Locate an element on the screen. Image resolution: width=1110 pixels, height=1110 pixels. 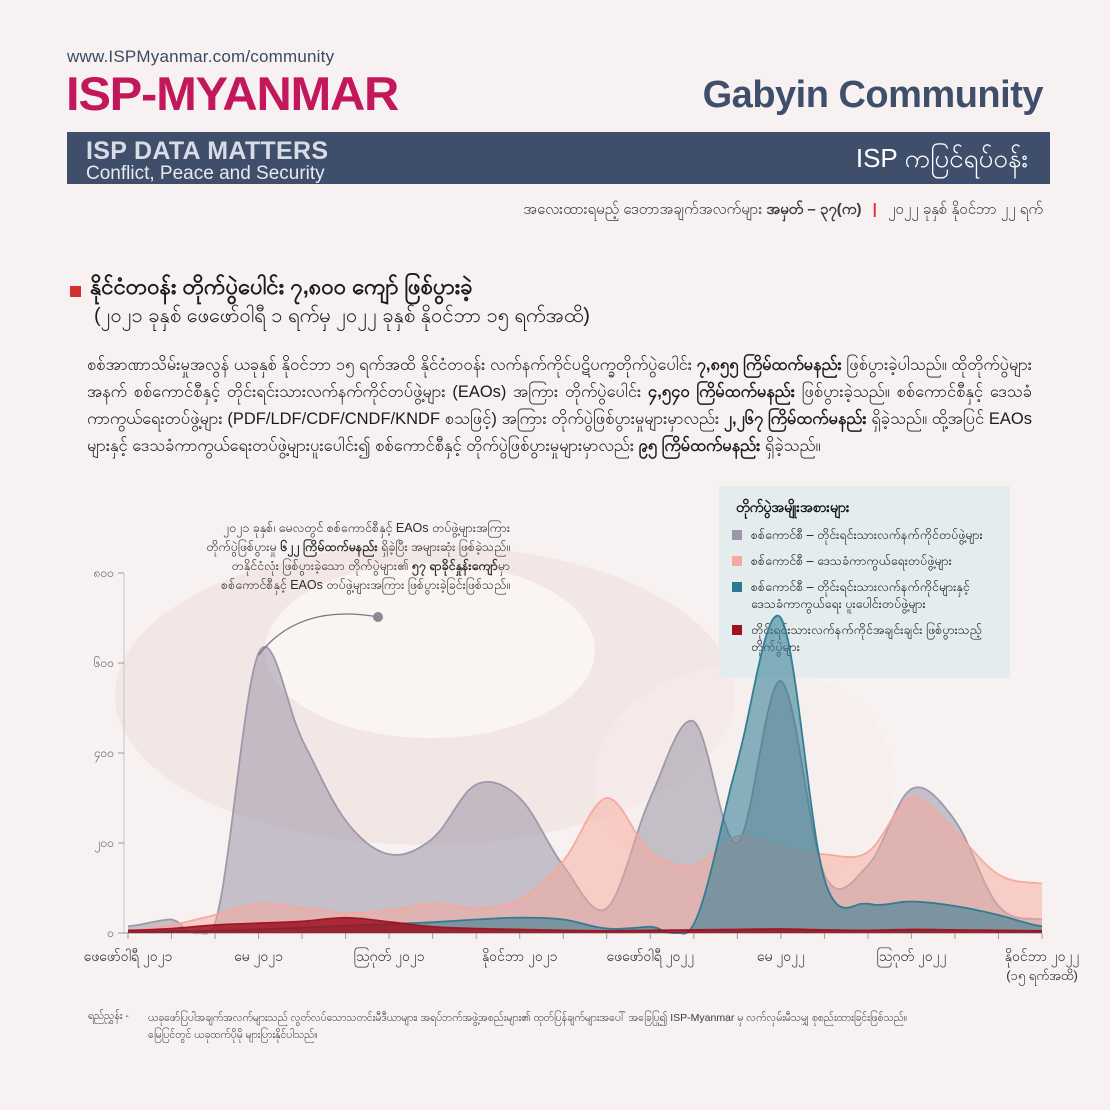
annotation-stat-count: ၆၂၂ ကြိမ်ထက်မနည်း is located at coordinates (329, 547).